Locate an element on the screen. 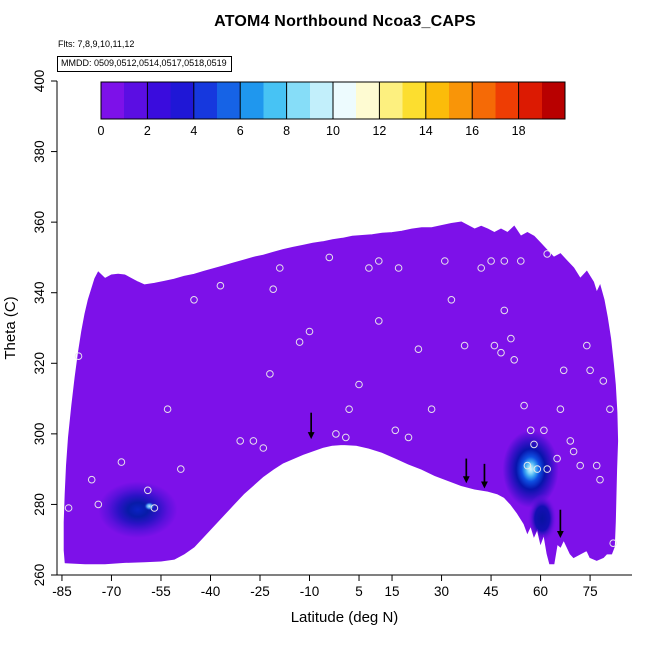 The image size is (650, 650). colorbar-tick-label: 0 is located at coordinates (101, 131).